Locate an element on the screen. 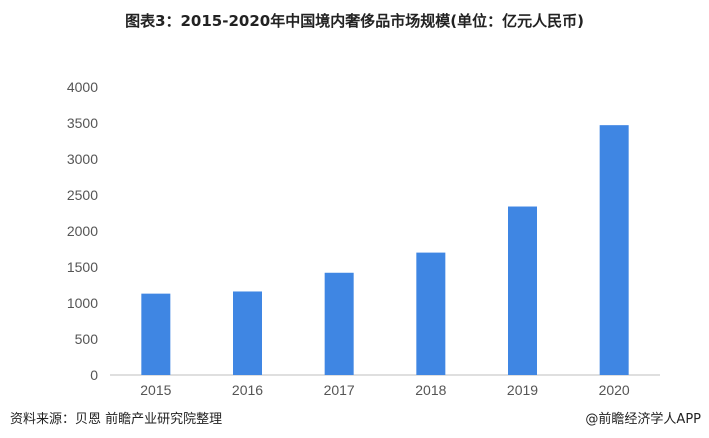  y-tick-label: 0 is located at coordinates (94, 375).